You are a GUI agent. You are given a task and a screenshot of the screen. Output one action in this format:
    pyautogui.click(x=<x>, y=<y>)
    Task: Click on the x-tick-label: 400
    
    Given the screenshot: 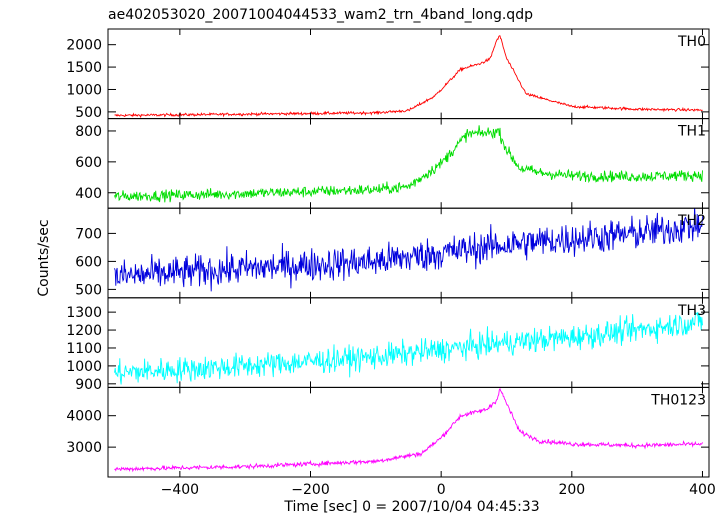 What is the action you would take?
    pyautogui.click(x=702, y=490)
    